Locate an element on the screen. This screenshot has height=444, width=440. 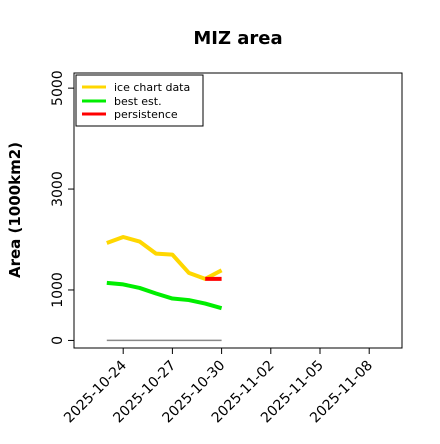
y-axis-label: Area (1000km2) is located at coordinates (15, 210).